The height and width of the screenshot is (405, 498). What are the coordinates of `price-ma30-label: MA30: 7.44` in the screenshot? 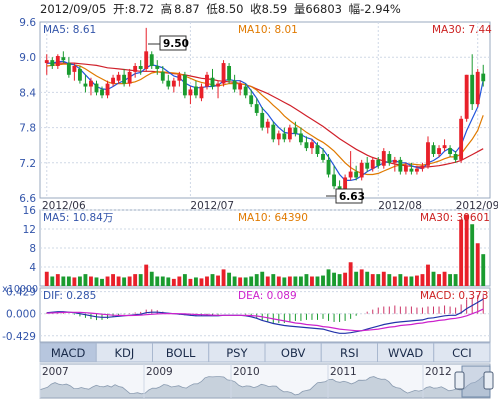 It's located at (462, 30).